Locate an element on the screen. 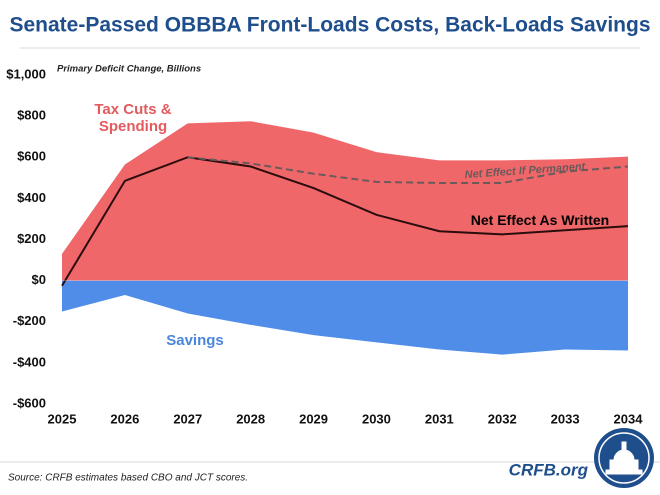  x-tick-label: 2032 is located at coordinates (502, 418).